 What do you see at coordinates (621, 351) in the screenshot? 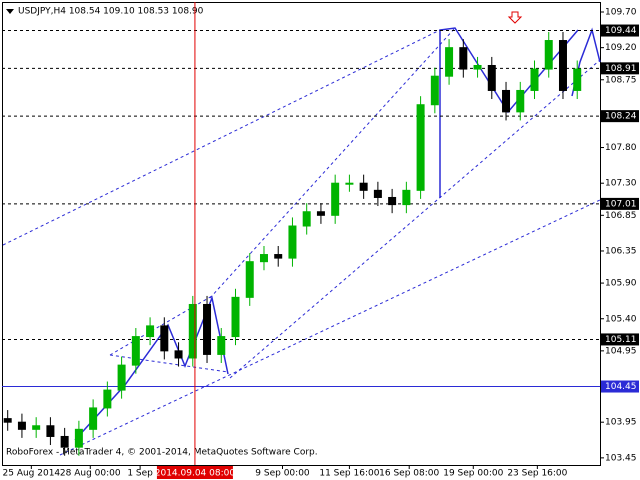
I see `y-tick-label: 104.95` at bounding box center [621, 351].